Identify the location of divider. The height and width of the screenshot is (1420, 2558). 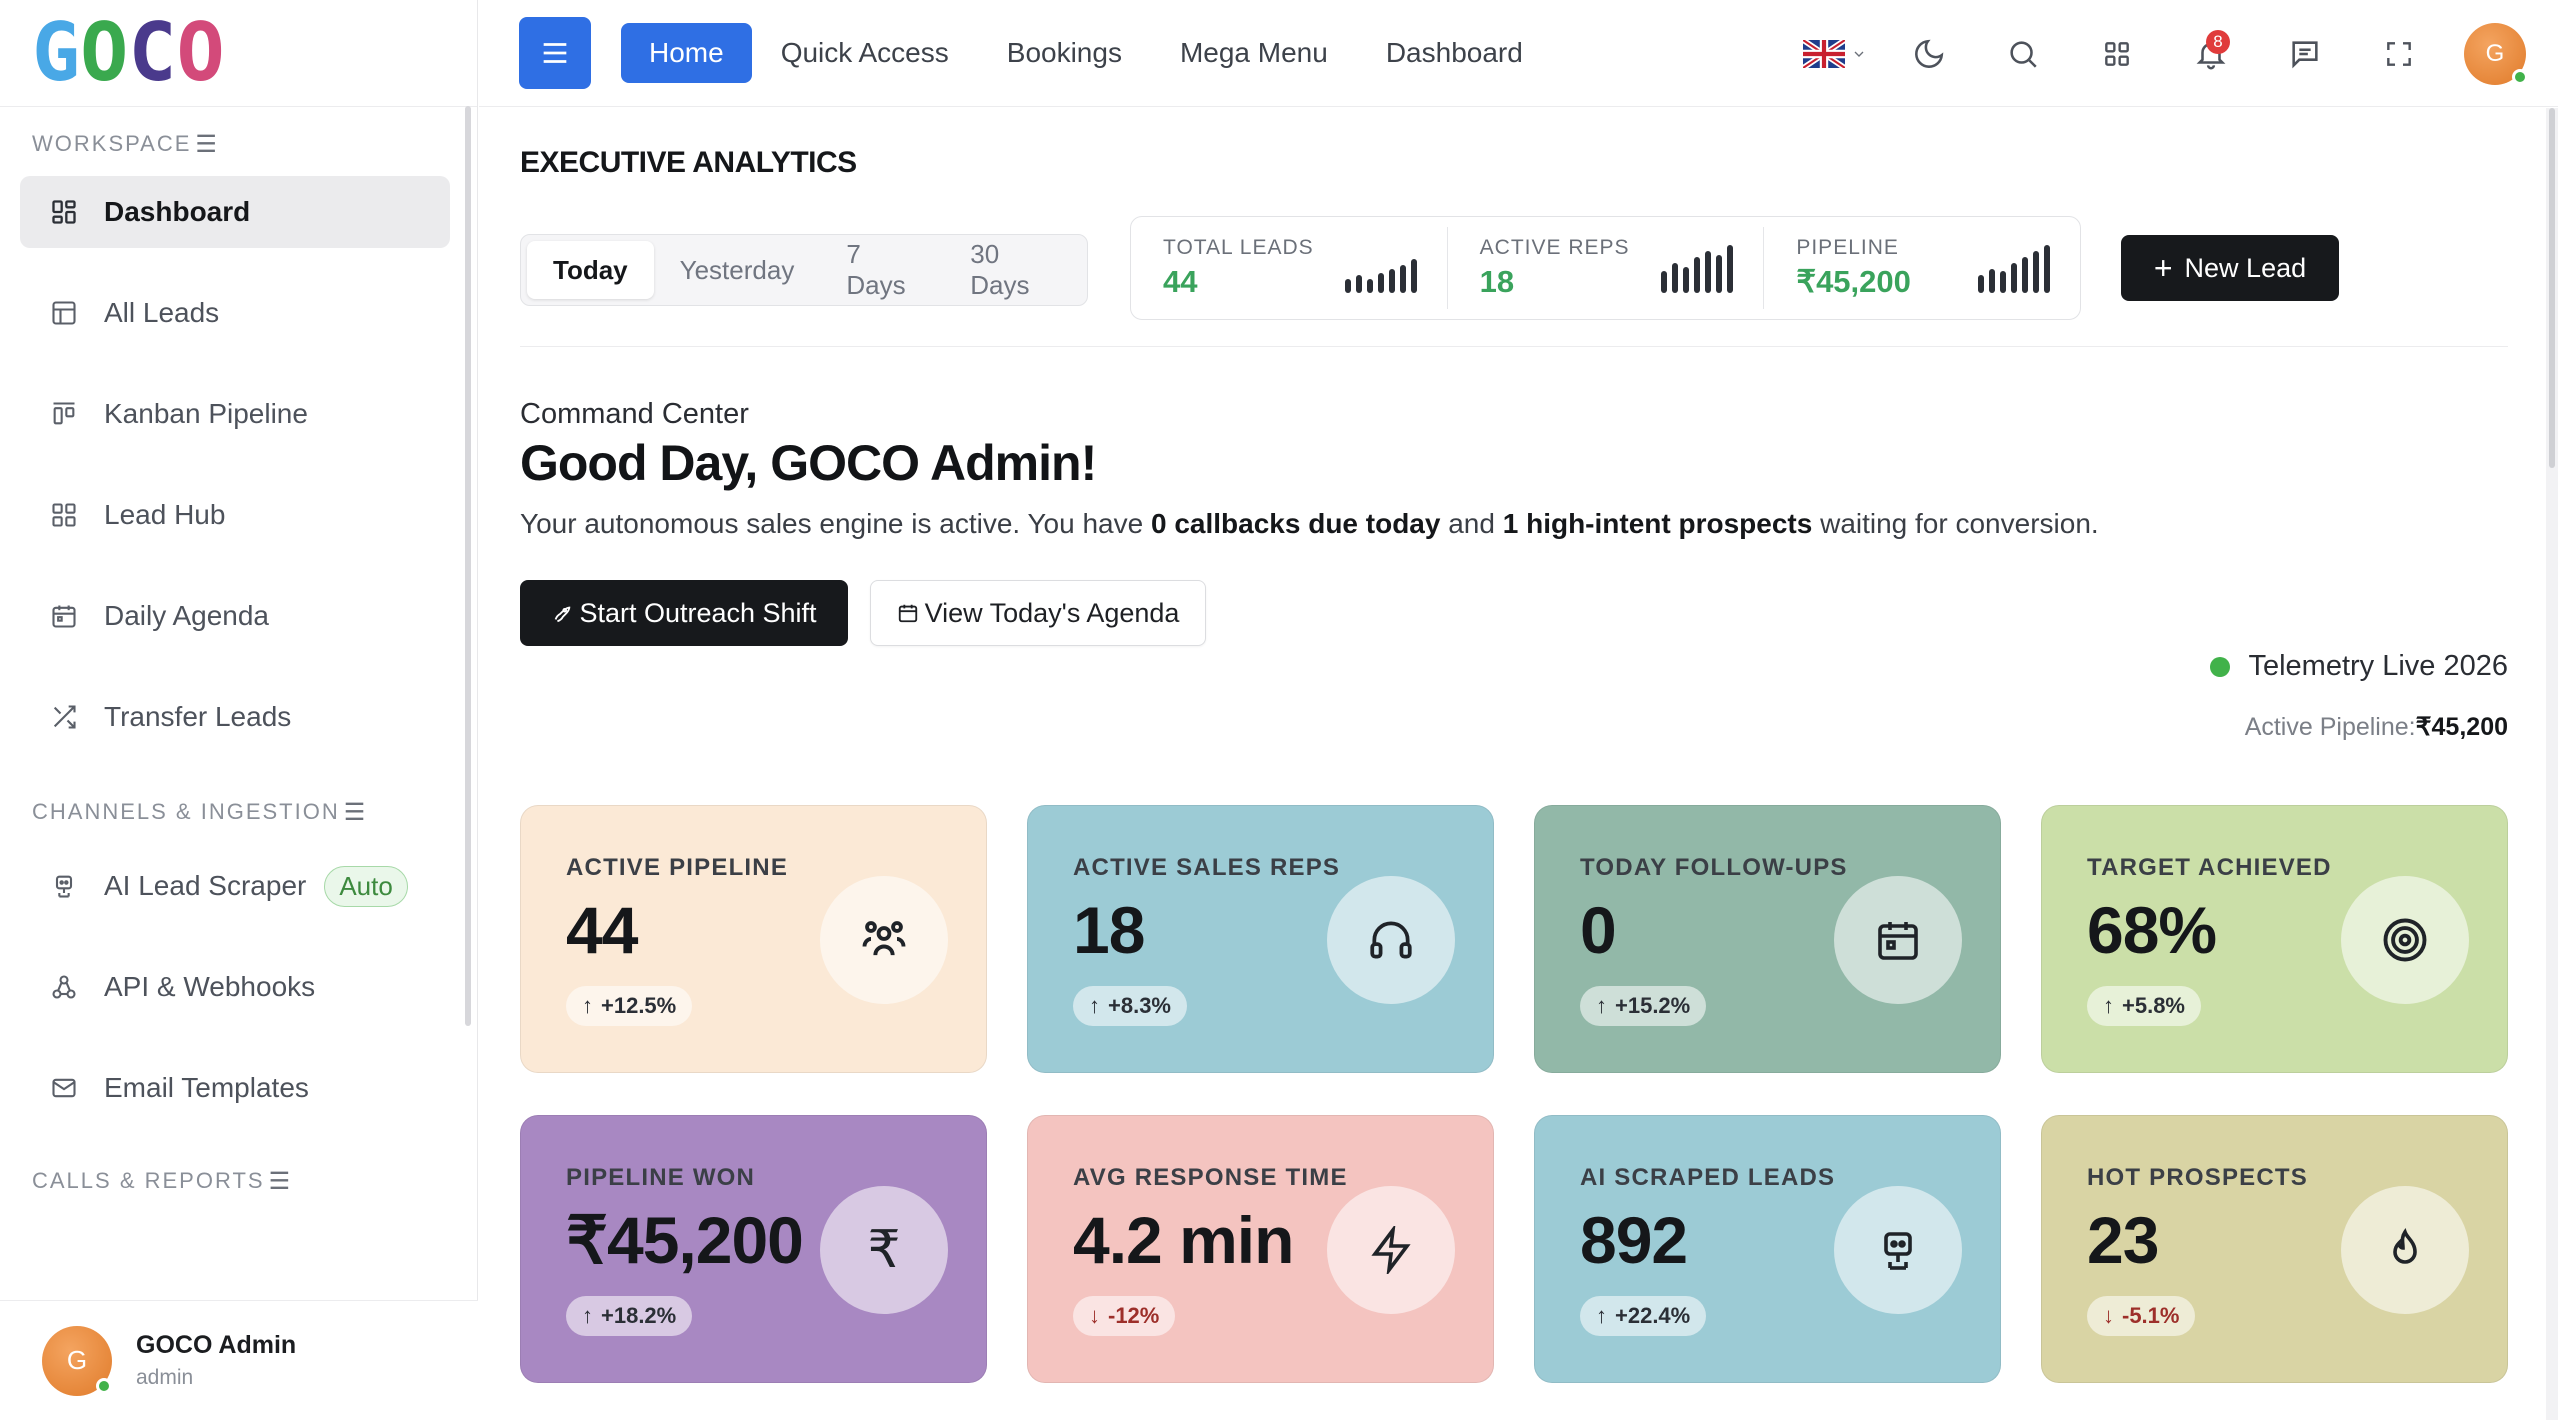
(1514, 346).